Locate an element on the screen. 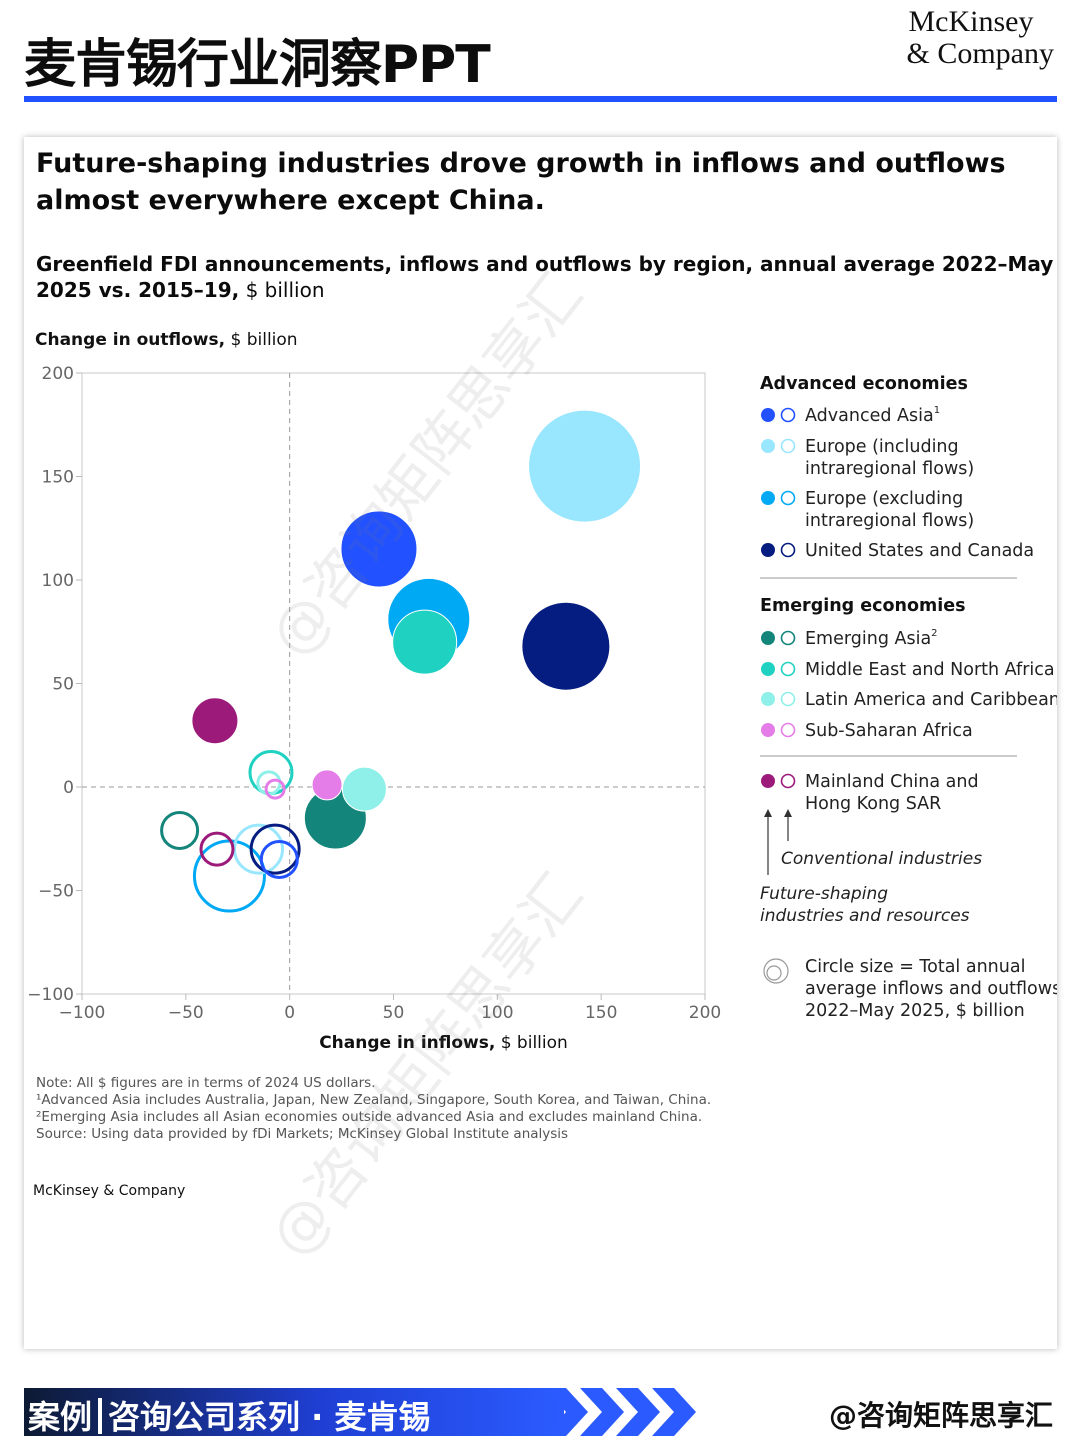  legend-conventional-label: Conventional industries is located at coordinates (881, 859).